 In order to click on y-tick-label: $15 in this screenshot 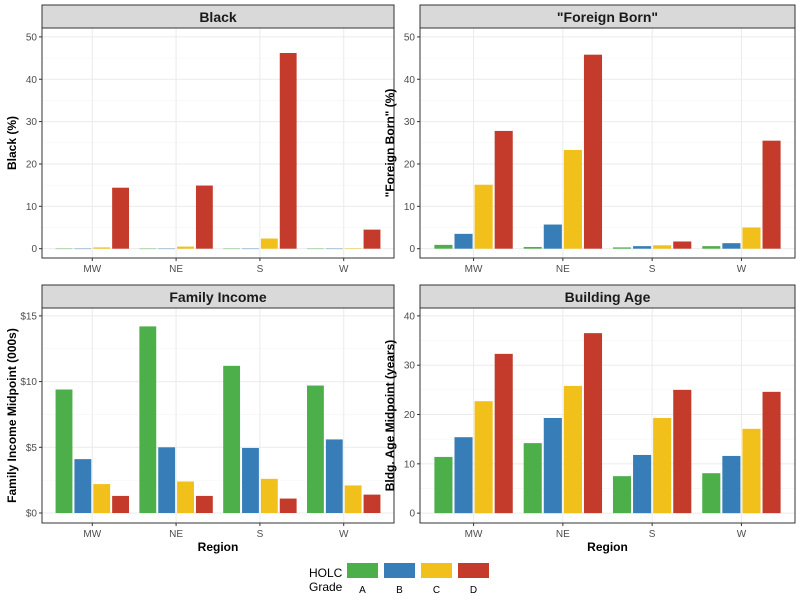, I will do `click(28, 316)`.